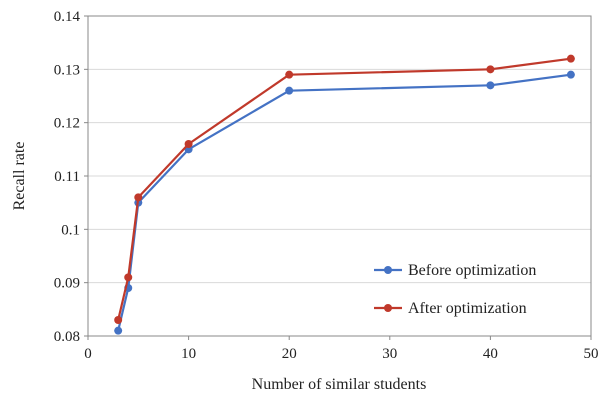 This screenshot has width=603, height=397. What do you see at coordinates (490, 354) in the screenshot?
I see `x-tick-label: 40` at bounding box center [490, 354].